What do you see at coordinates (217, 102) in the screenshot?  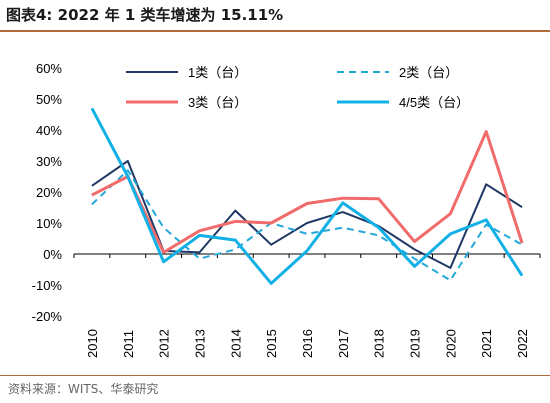 I see `legend-label-3: 3类（台）` at bounding box center [217, 102].